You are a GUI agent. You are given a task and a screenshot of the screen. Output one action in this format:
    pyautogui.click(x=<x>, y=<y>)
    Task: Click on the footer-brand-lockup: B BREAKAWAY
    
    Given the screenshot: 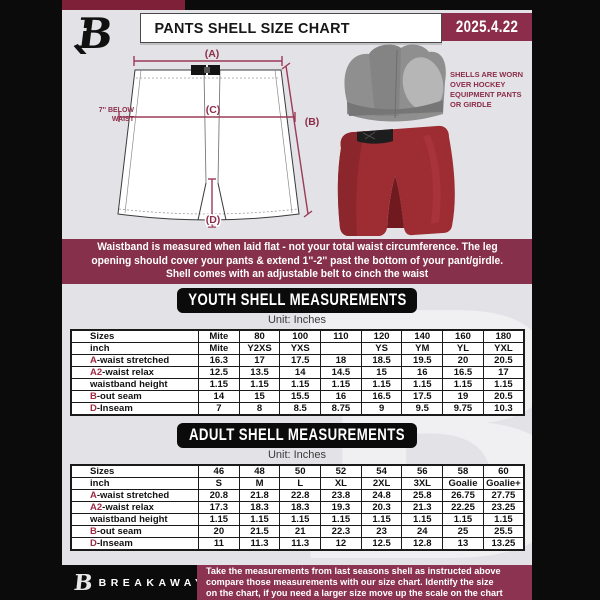 What is the action you would take?
    pyautogui.click(x=132, y=583)
    